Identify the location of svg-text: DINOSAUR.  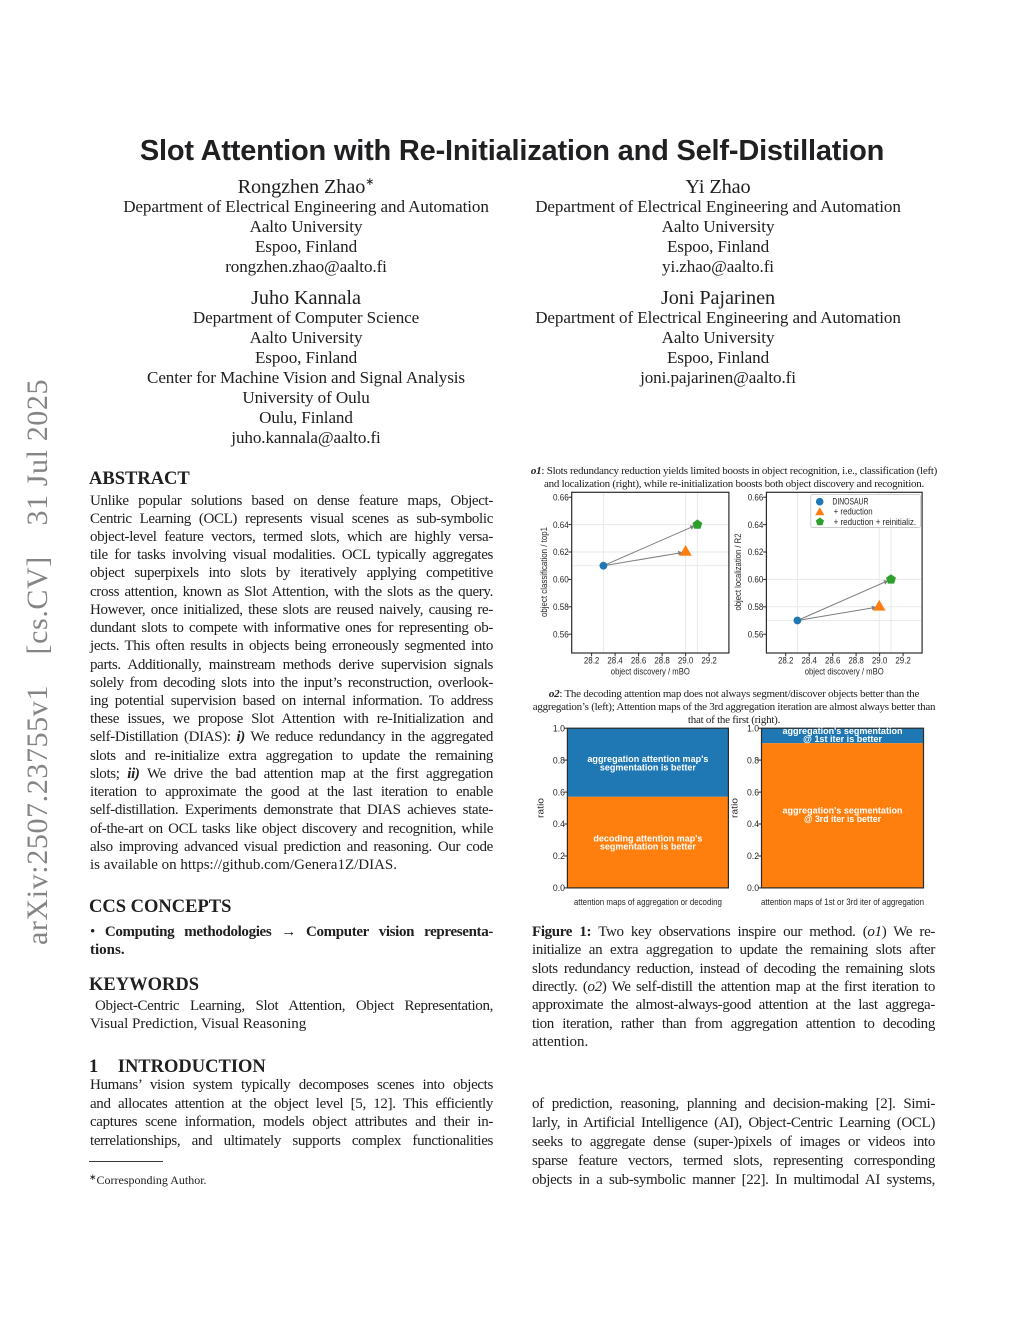
(850, 502).